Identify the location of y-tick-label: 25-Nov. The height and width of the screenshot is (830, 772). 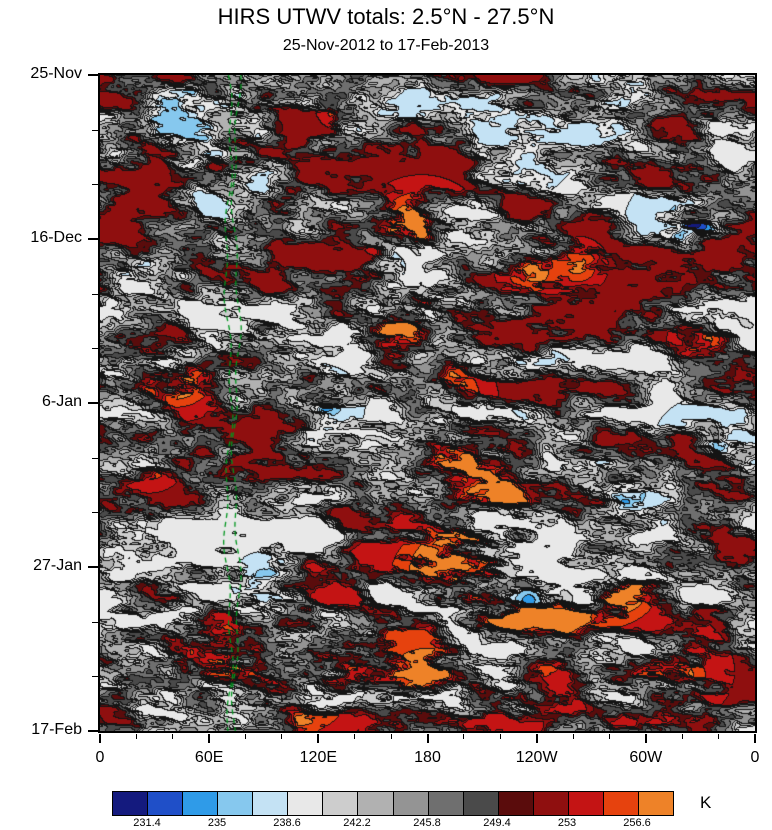
(56, 73).